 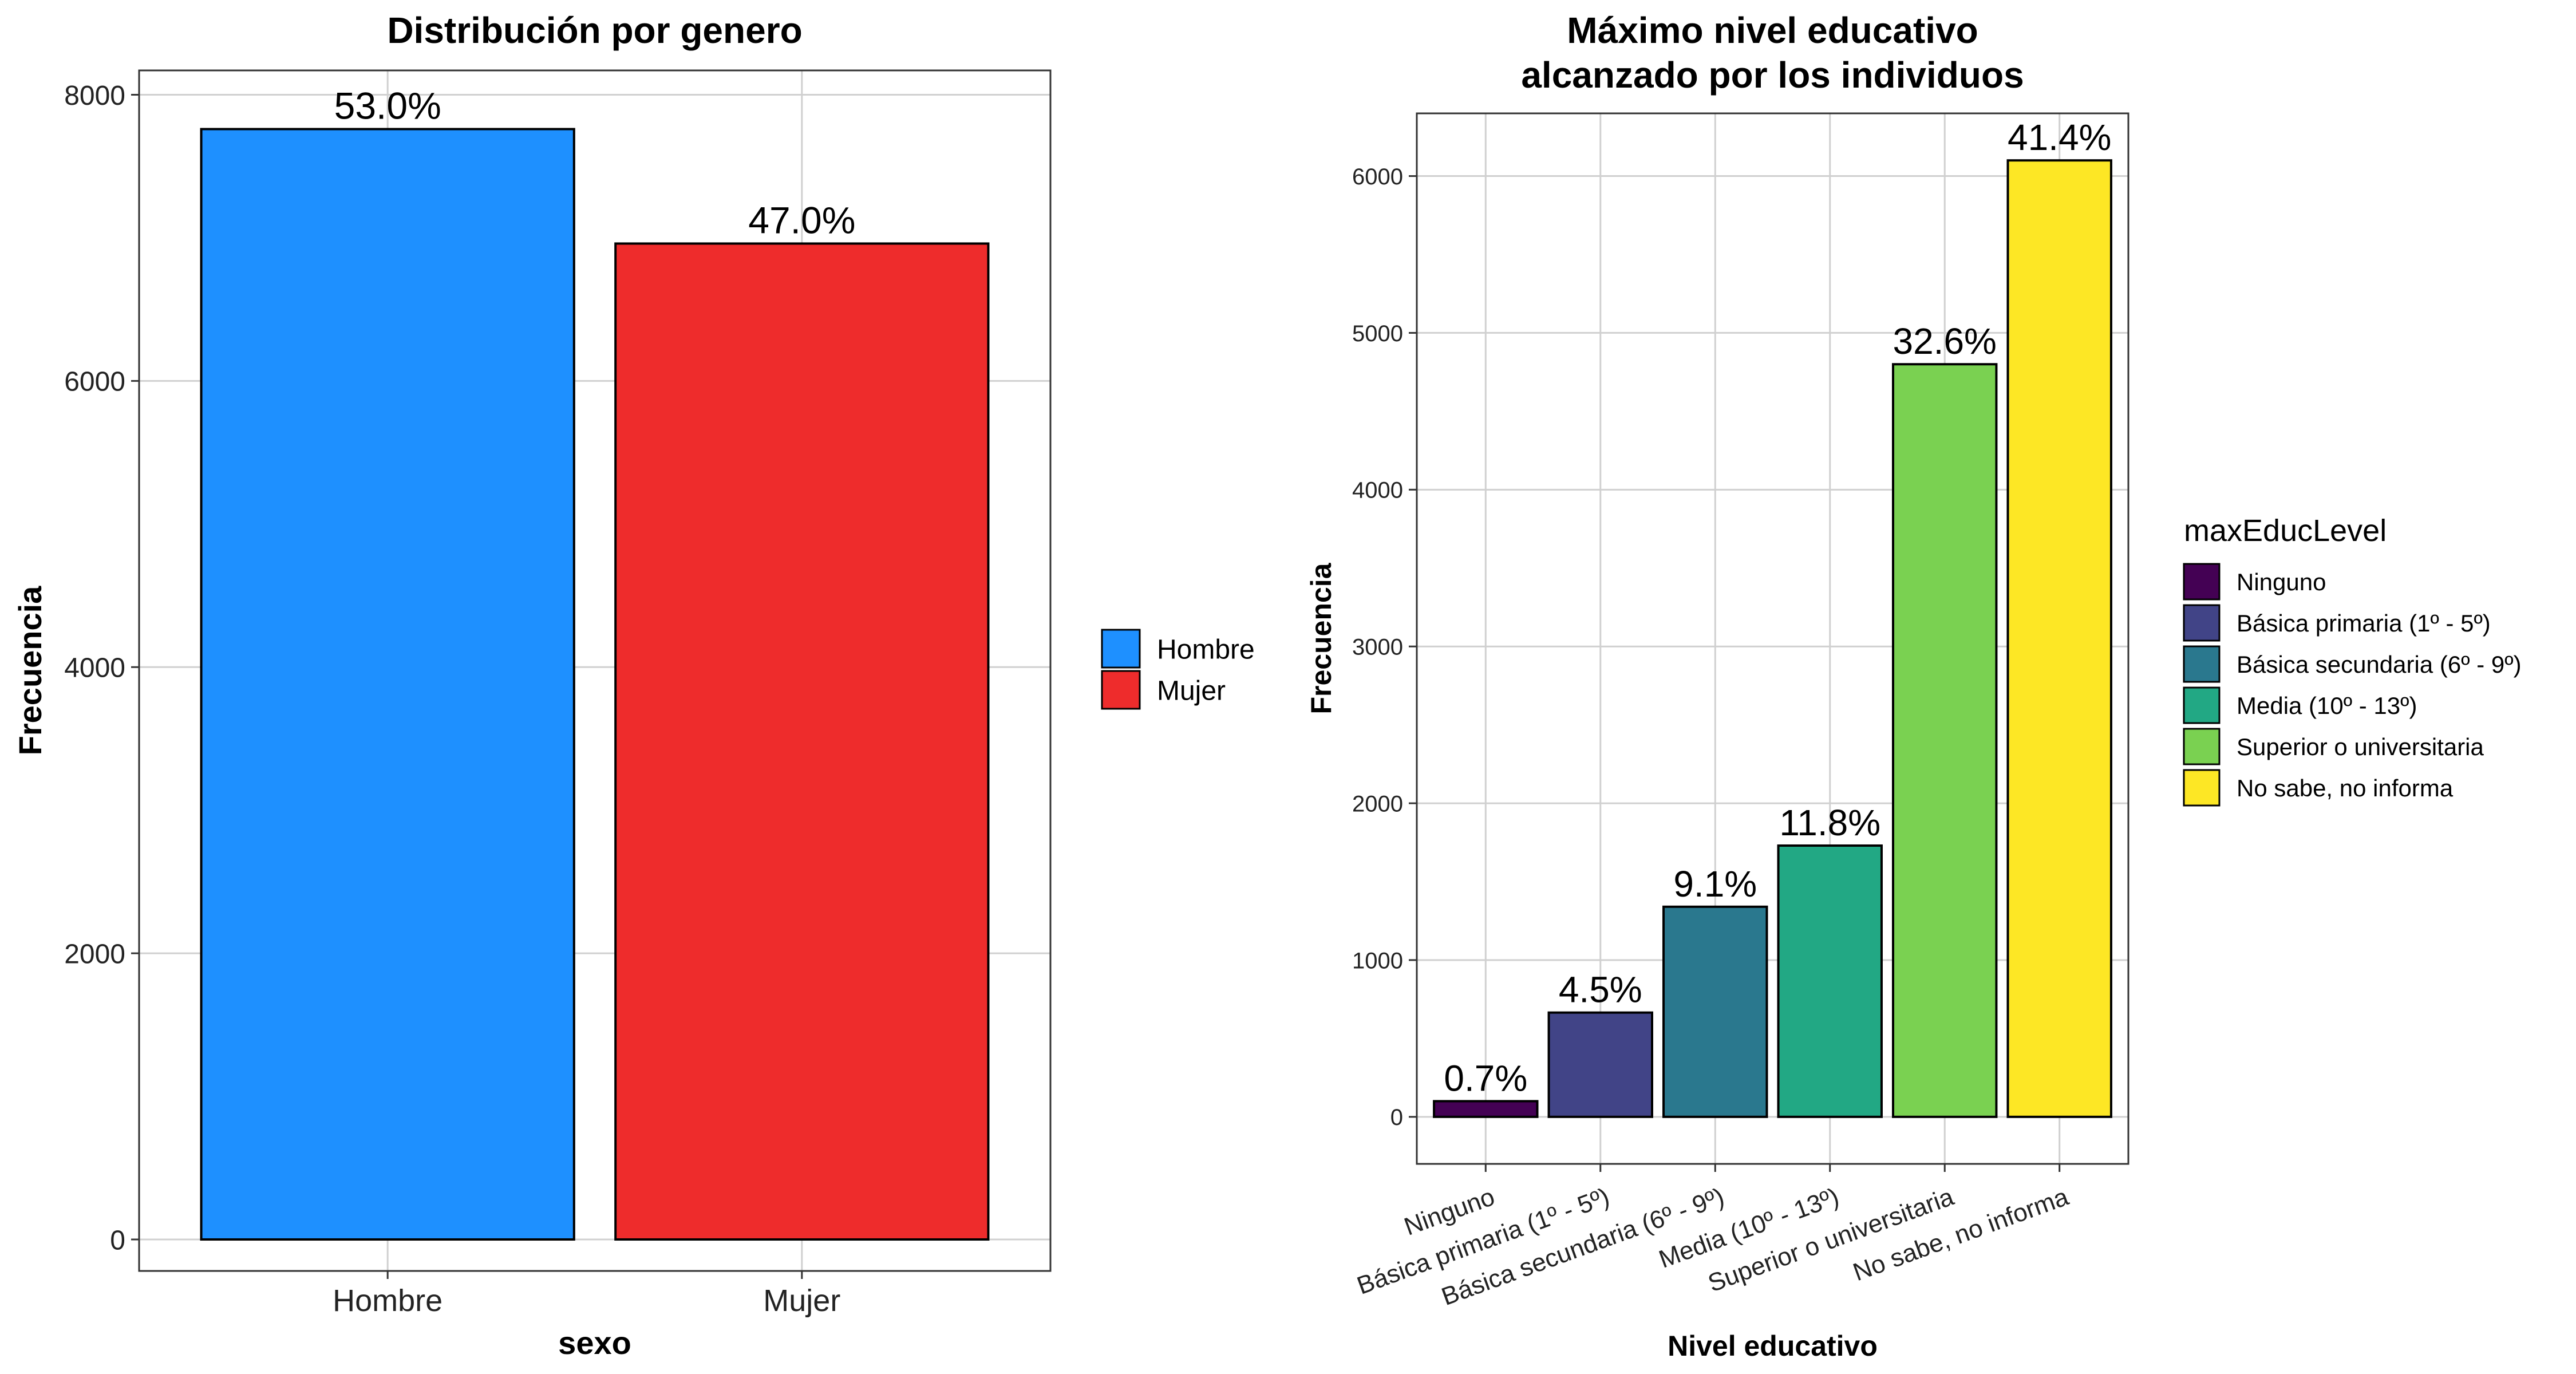 I want to click on legend-label: Básica secundaria (6º - 9º), so click(x=2379, y=664).